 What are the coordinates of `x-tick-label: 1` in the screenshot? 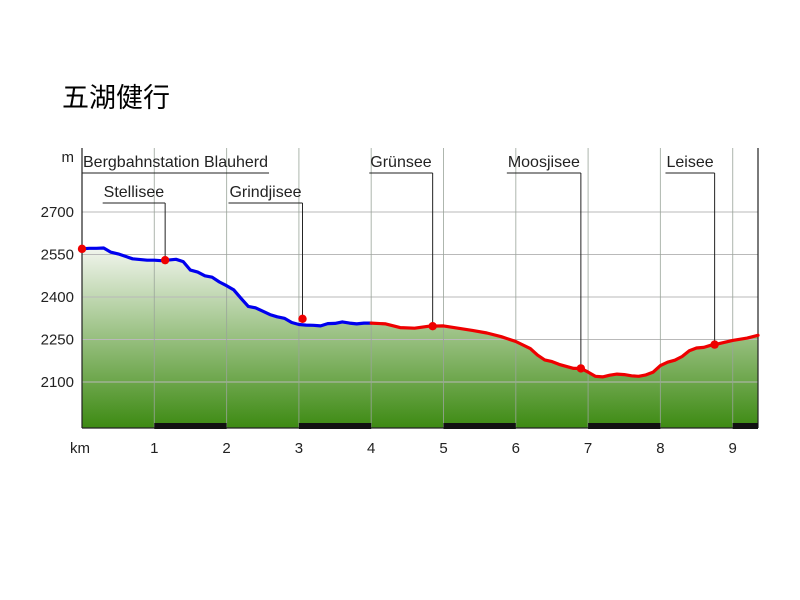 It's located at (154, 448).